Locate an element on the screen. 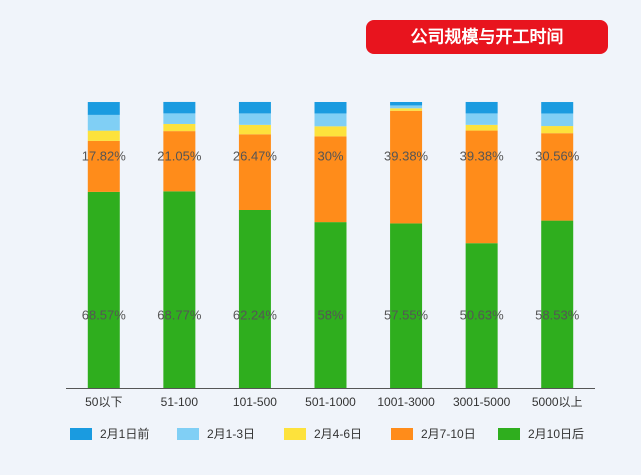 This screenshot has width=641, height=475. x-tick-label: 3001-5000 is located at coordinates (482, 402).